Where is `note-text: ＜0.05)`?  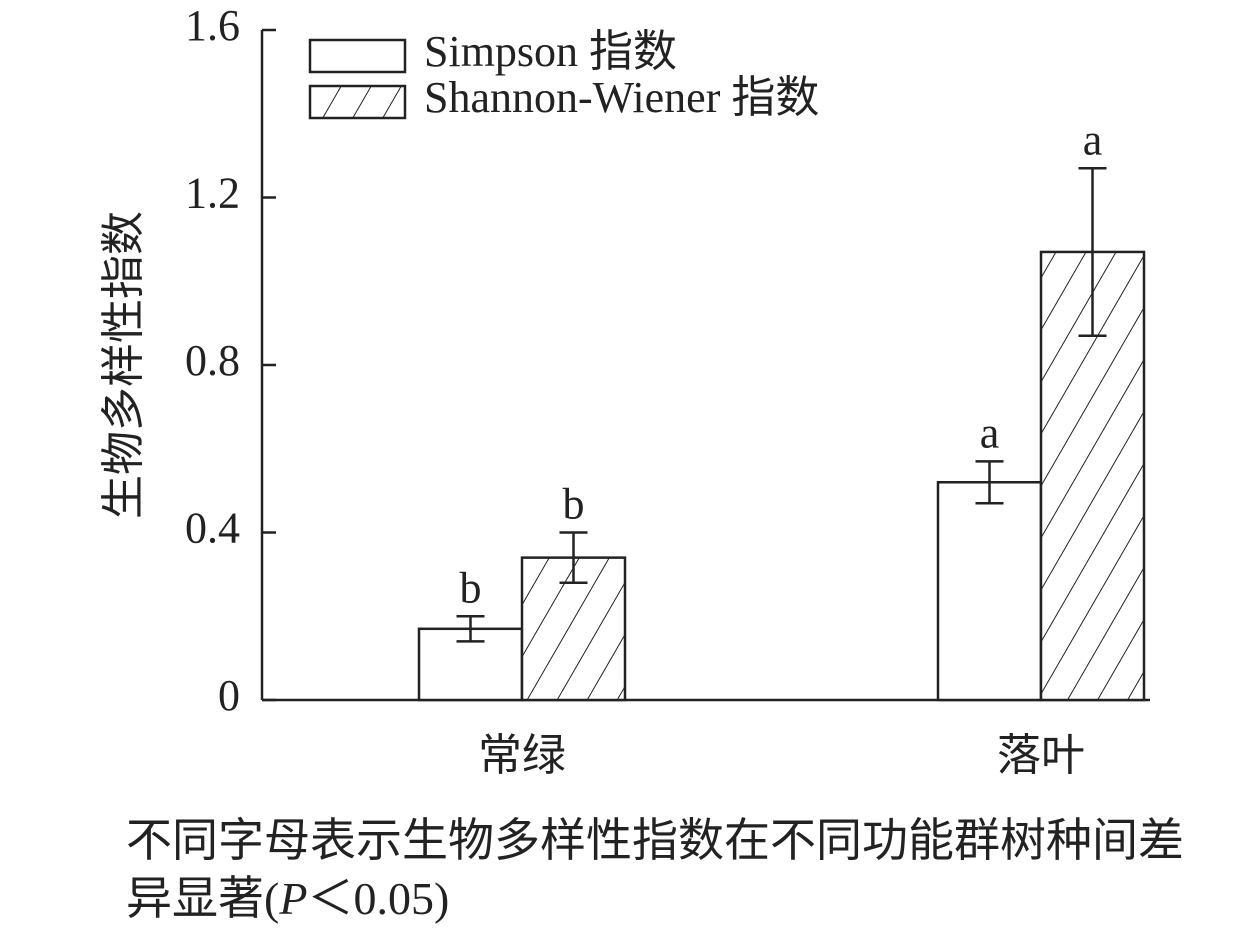
note-text: ＜0.05) is located at coordinates (378, 898).